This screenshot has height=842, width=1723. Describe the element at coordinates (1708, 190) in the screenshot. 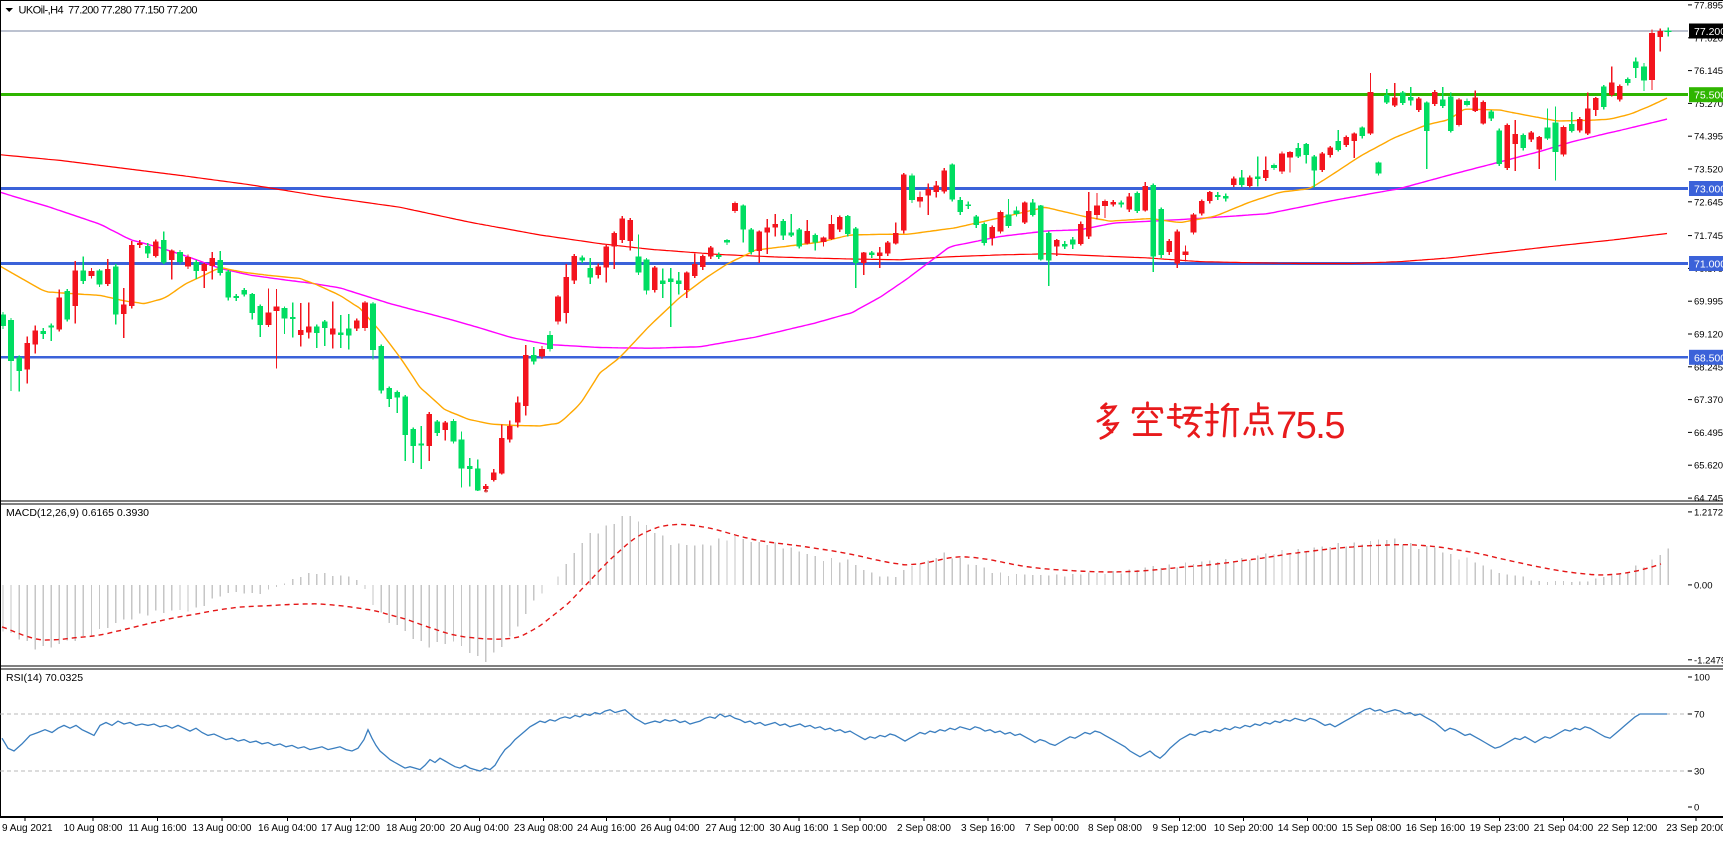

I see `svg-text: 73.000` at that location.